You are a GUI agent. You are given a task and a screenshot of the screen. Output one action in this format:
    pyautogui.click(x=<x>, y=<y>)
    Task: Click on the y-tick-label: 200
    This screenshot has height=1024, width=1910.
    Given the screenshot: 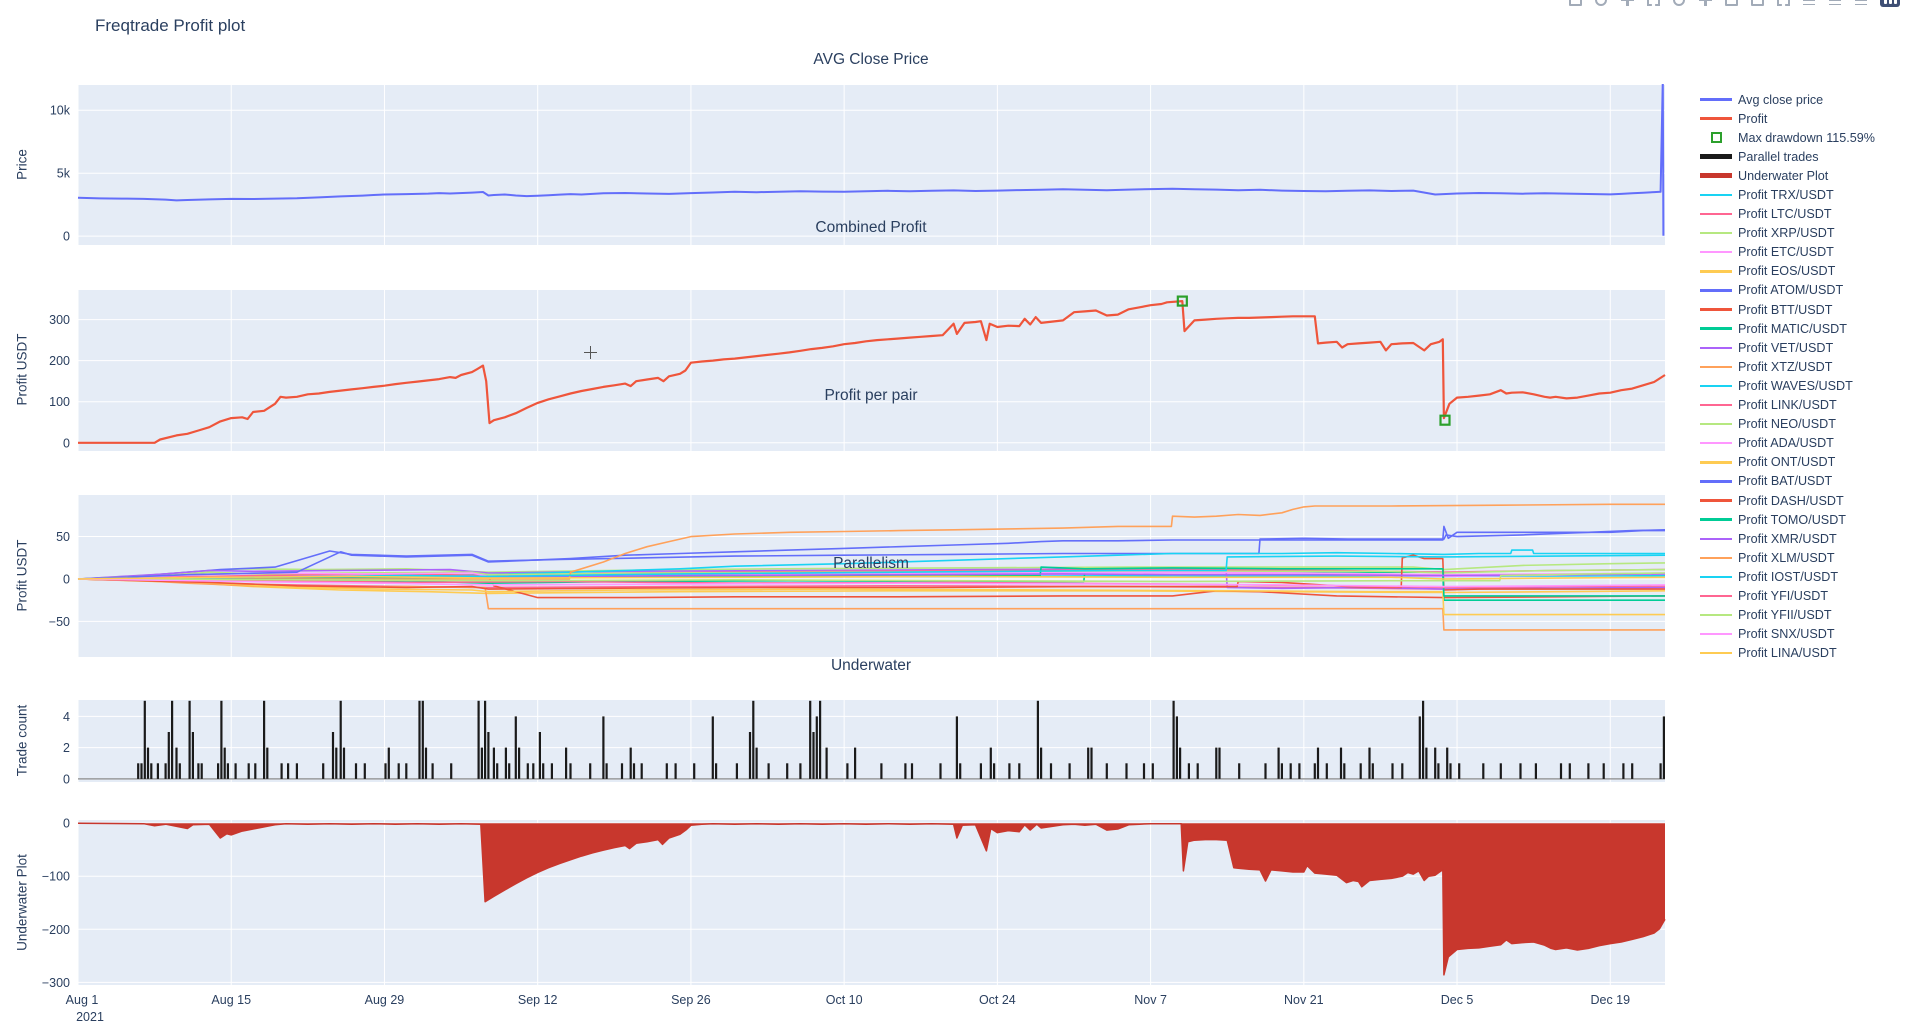 What is the action you would take?
    pyautogui.click(x=59, y=361)
    